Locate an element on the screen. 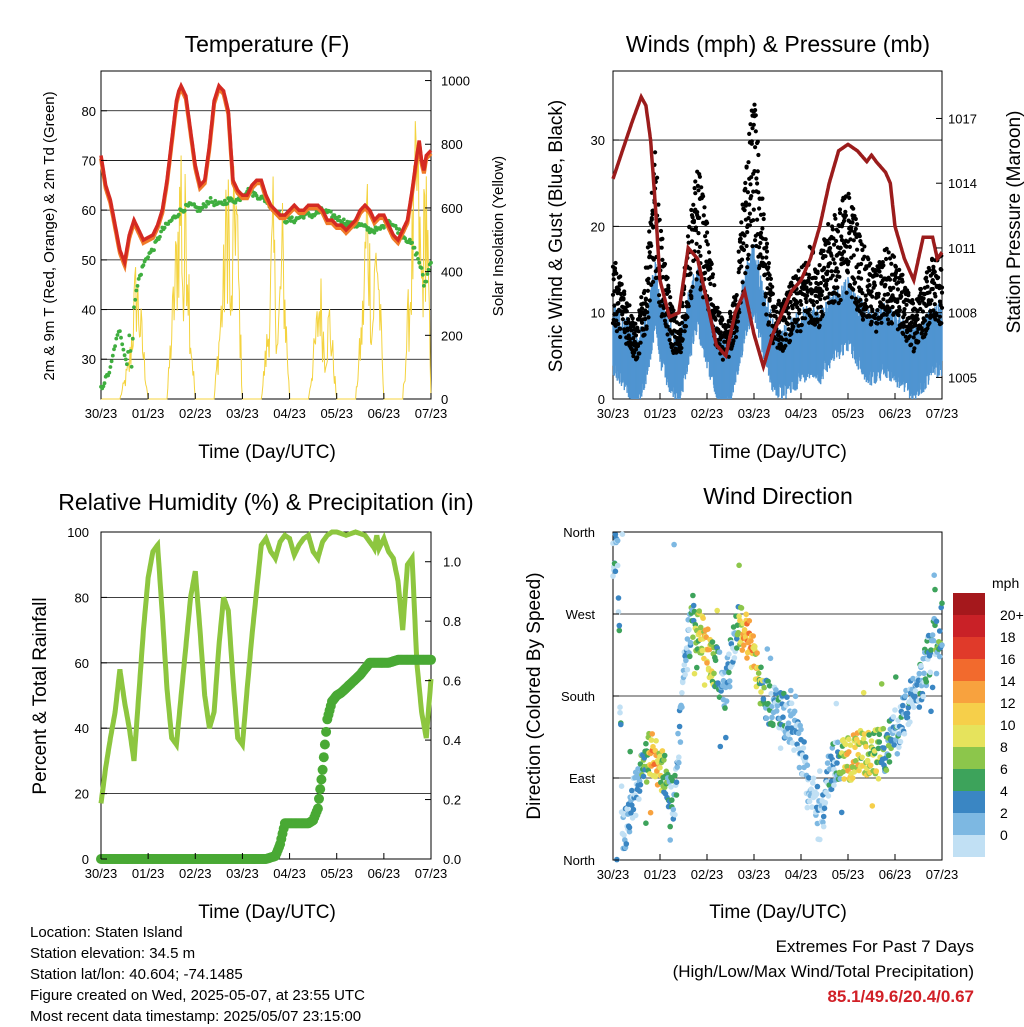 This screenshot has width=1024, height=1027. humidity-xtick-tick-label: 02/23 is located at coordinates (195, 873).